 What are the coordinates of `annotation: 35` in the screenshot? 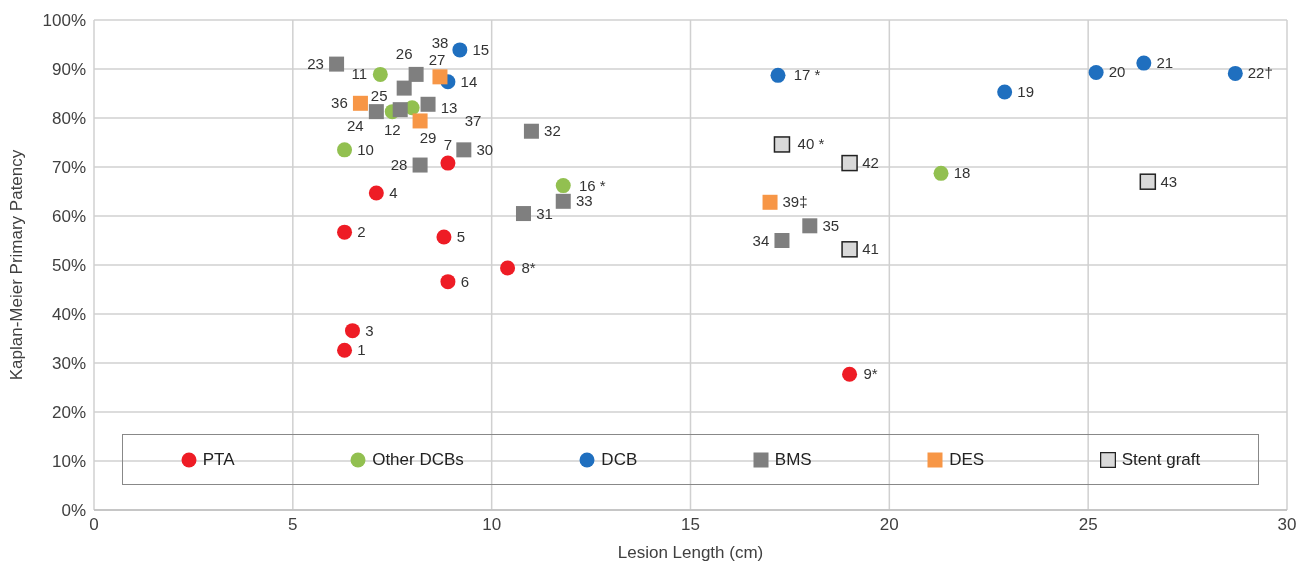 It's located at (831, 225).